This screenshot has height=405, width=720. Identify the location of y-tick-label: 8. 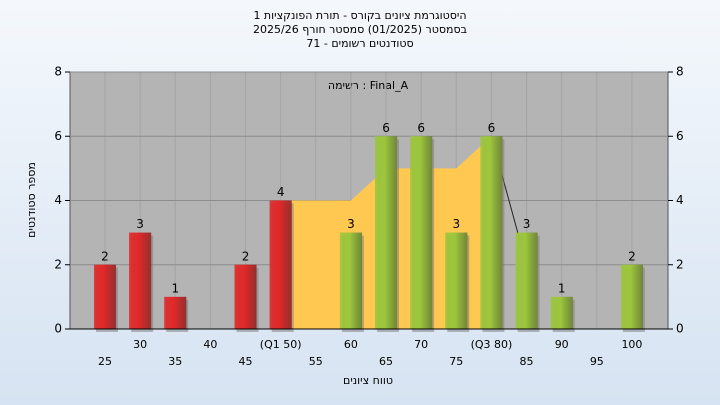
(58, 72).